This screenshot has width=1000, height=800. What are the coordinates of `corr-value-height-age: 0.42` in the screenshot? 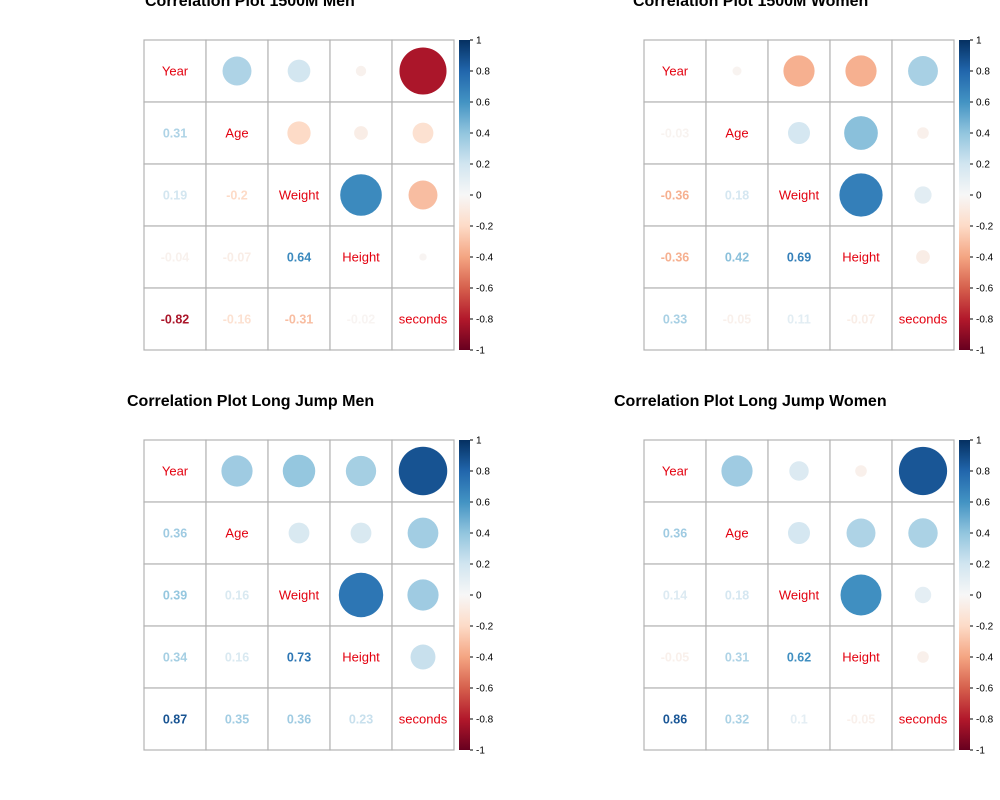 It's located at (737, 258).